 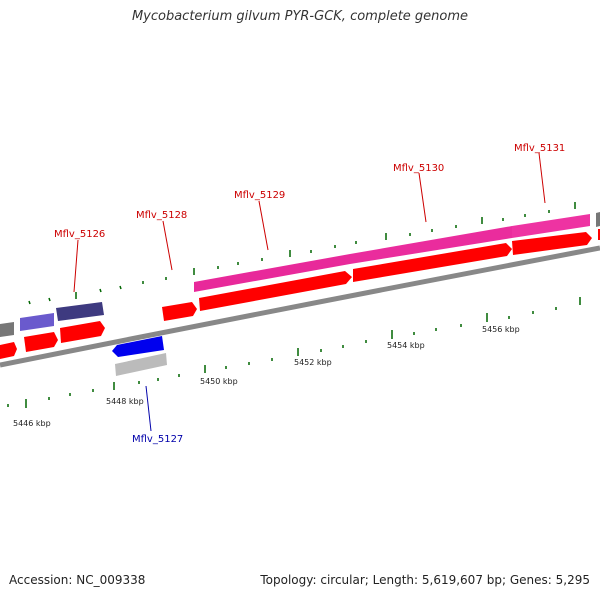 I want to click on scale-label: 5448 kbp, so click(x=125, y=401).